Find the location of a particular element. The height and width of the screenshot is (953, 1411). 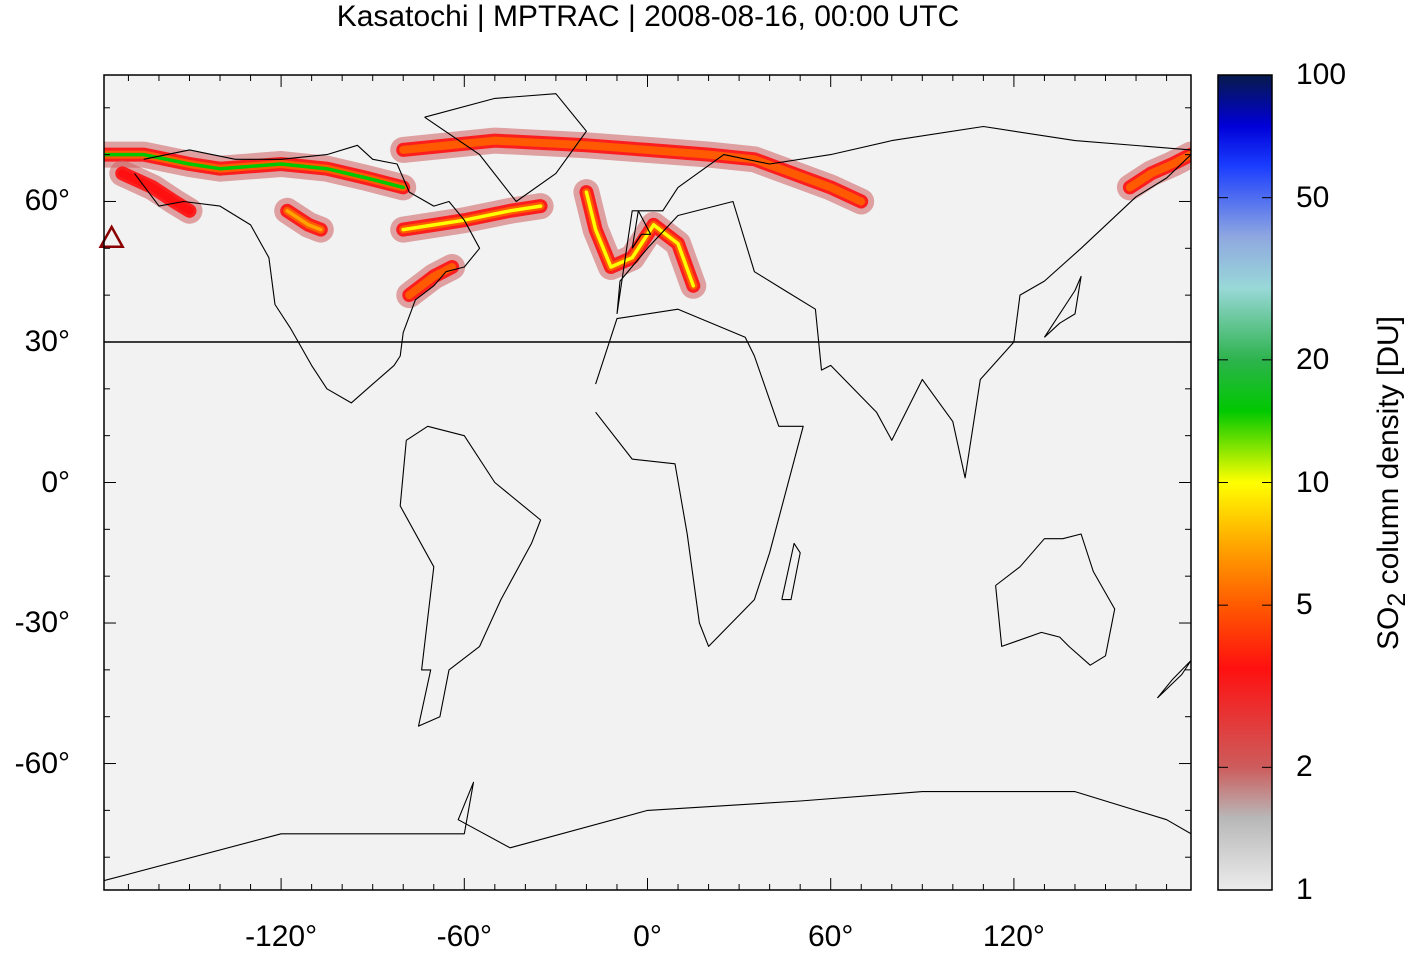

x-tick-label: 60° is located at coordinates (831, 936).